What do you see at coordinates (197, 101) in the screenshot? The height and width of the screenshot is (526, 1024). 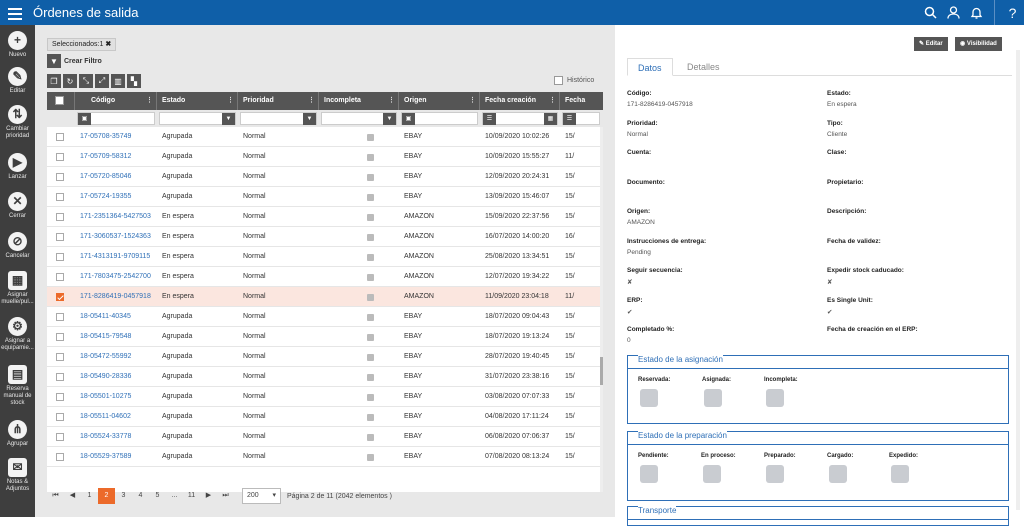 I see `column-header-estado: Estado ⋮` at bounding box center [197, 101].